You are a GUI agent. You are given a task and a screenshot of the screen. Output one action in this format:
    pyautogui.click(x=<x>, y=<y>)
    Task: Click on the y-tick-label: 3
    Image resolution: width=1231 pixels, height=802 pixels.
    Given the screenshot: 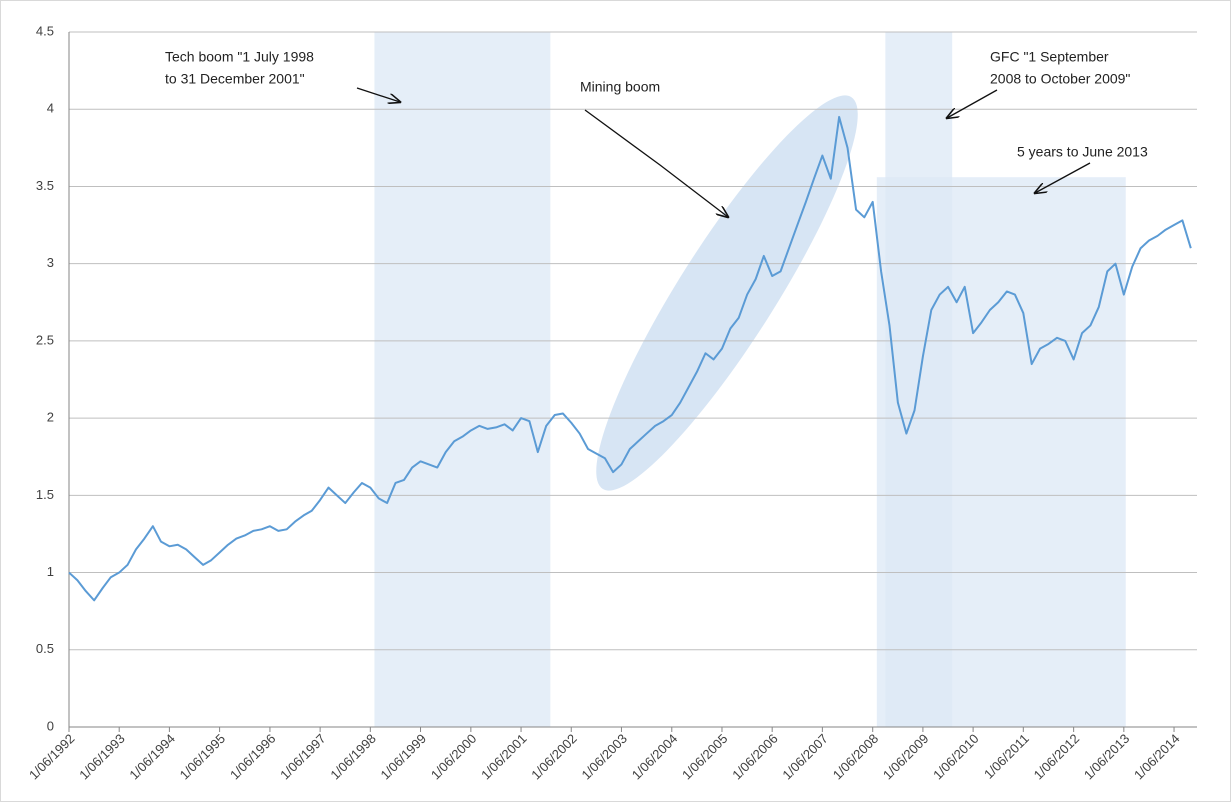 What is the action you would take?
    pyautogui.click(x=50, y=262)
    